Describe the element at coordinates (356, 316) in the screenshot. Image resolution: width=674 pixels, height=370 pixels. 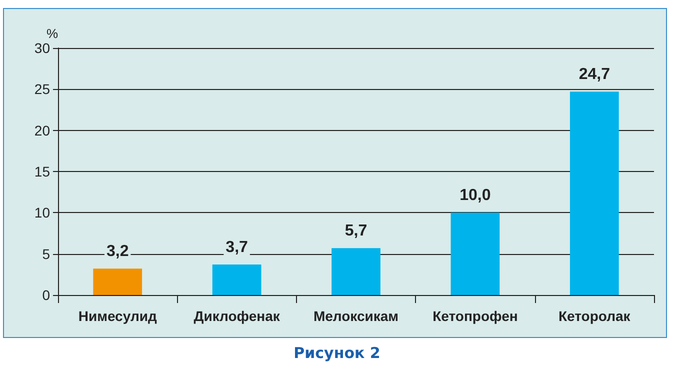
I see `x-tick-label: Мелоксикам` at that location.